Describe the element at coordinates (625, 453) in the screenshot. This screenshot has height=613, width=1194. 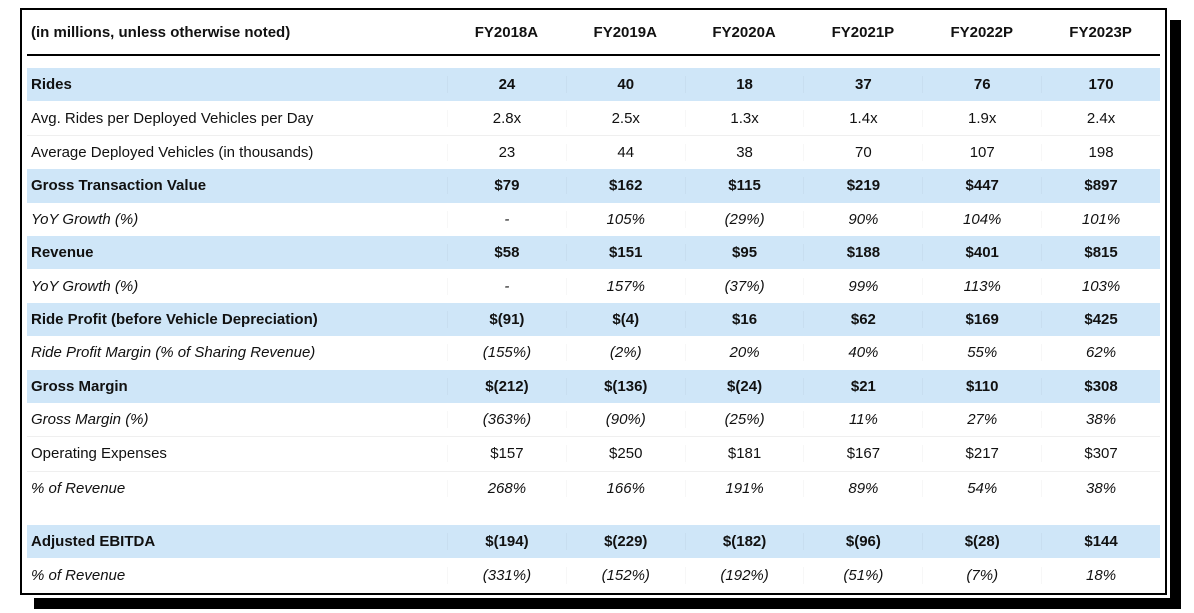
I see `cell-value: $250` at that location.